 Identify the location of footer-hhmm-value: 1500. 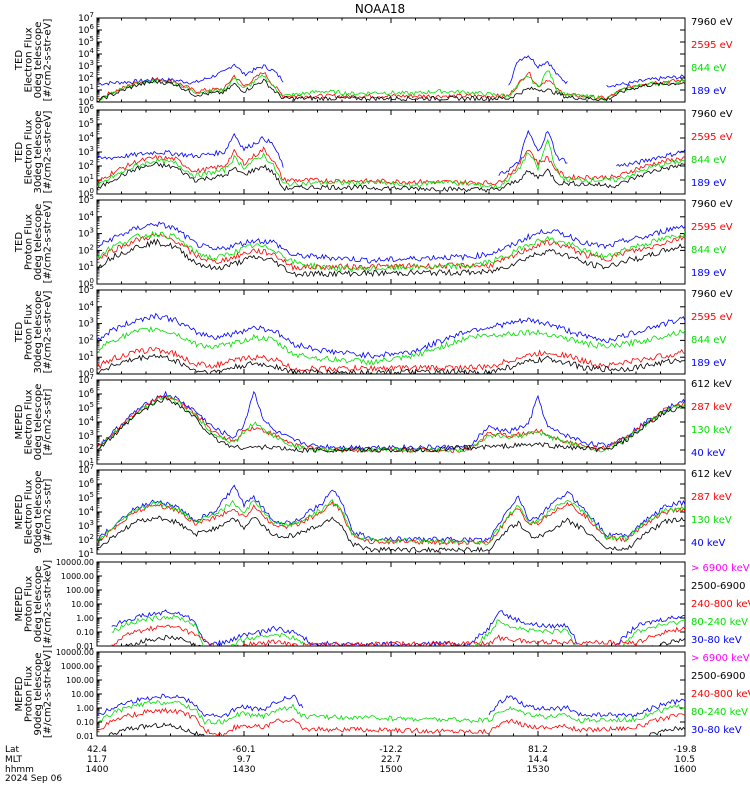
(391, 770).